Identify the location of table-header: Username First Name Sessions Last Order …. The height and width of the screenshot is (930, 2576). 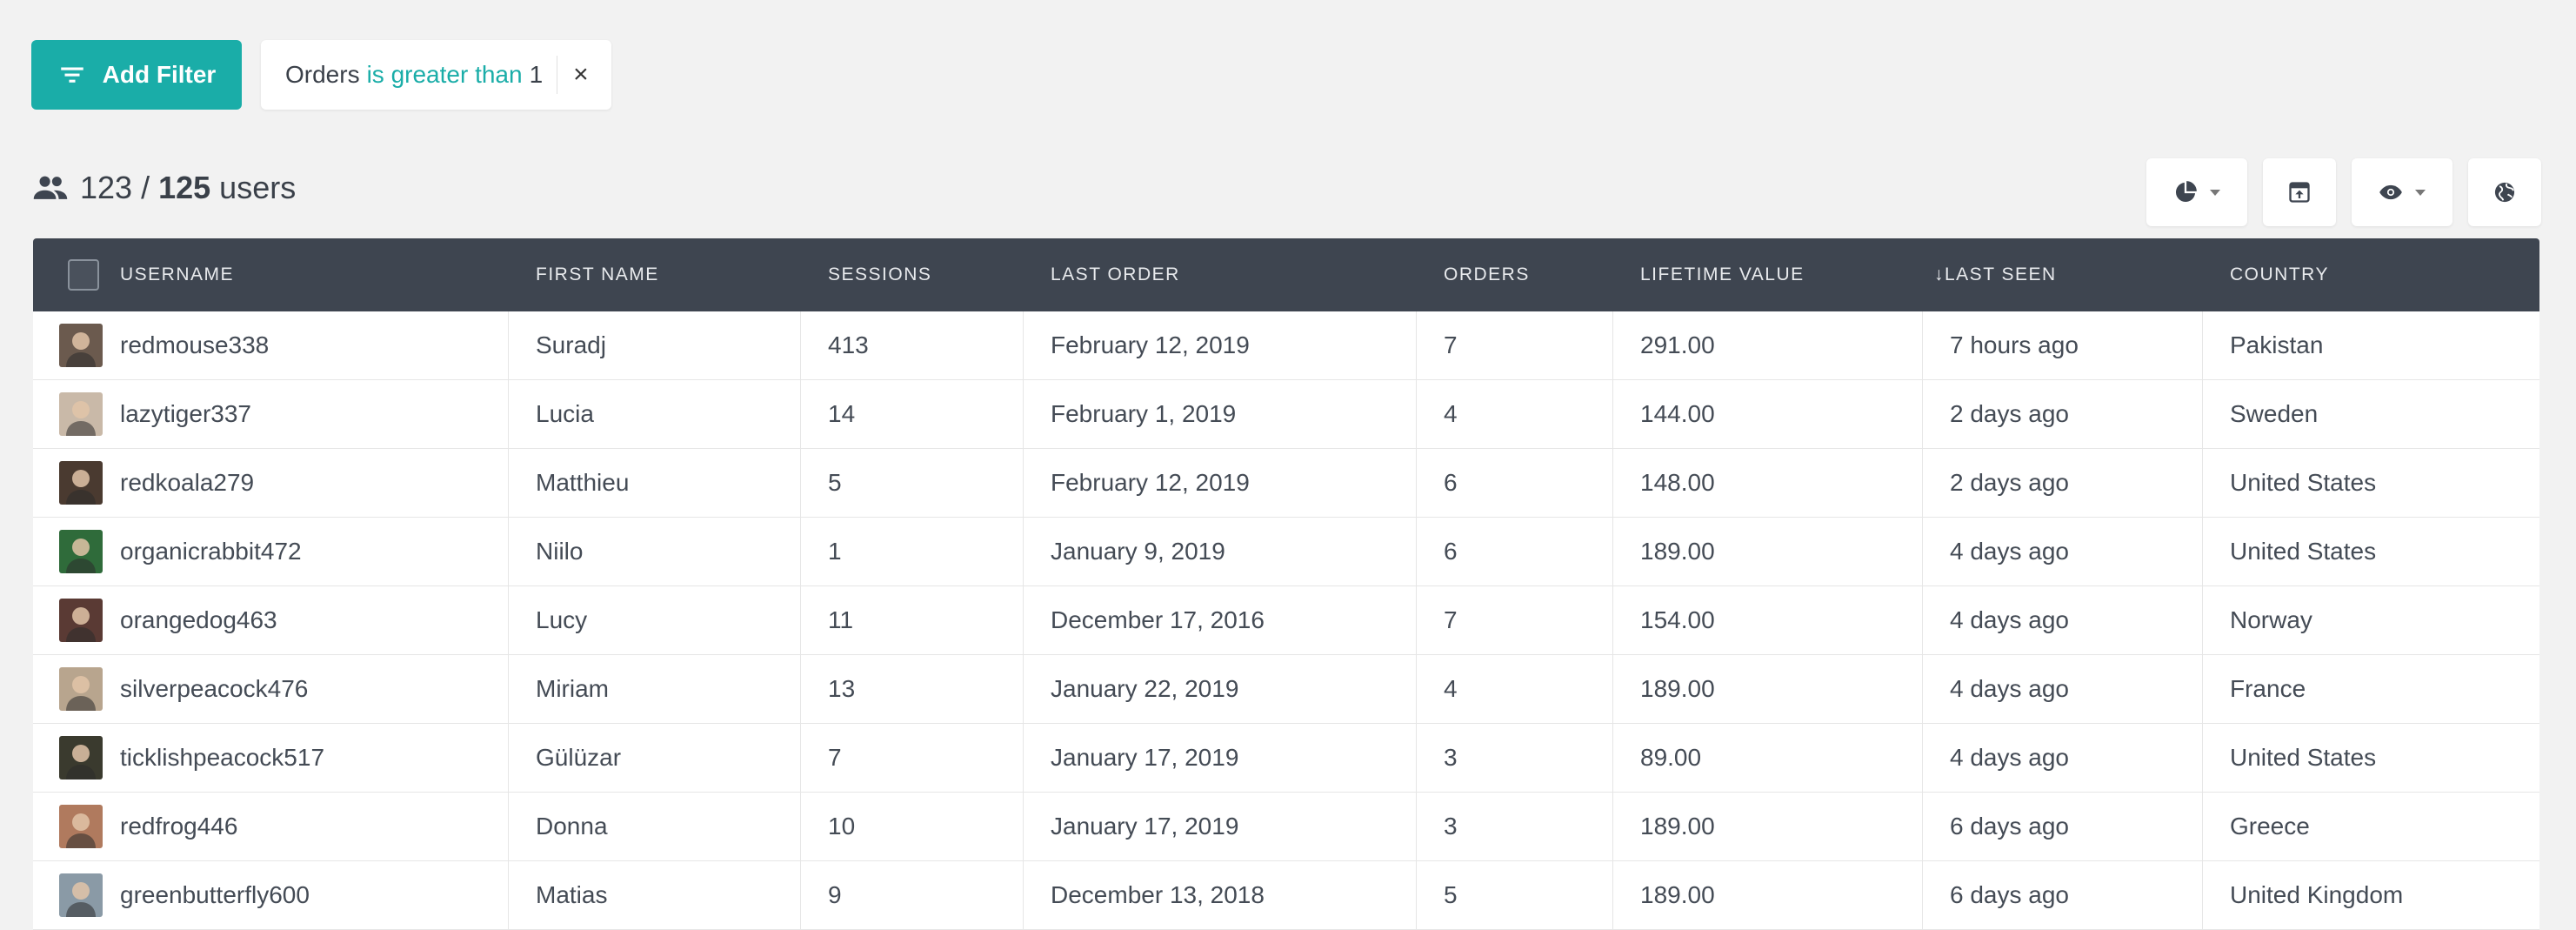
(1286, 274).